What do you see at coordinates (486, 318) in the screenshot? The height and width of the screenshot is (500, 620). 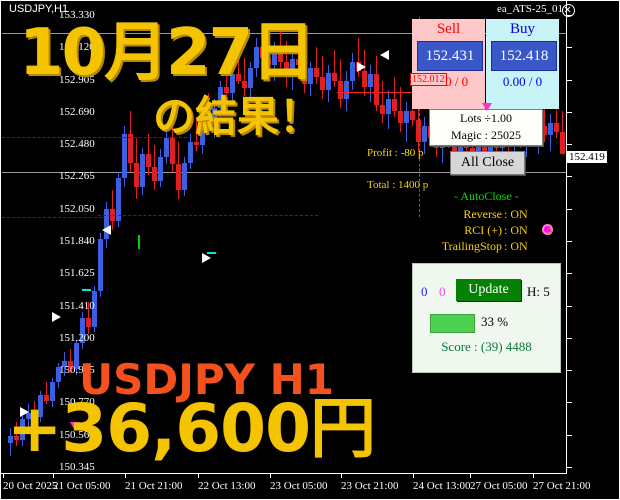 I see `score-panel: 0 0 Update H: 5 33 % Score : (39) 4488` at bounding box center [486, 318].